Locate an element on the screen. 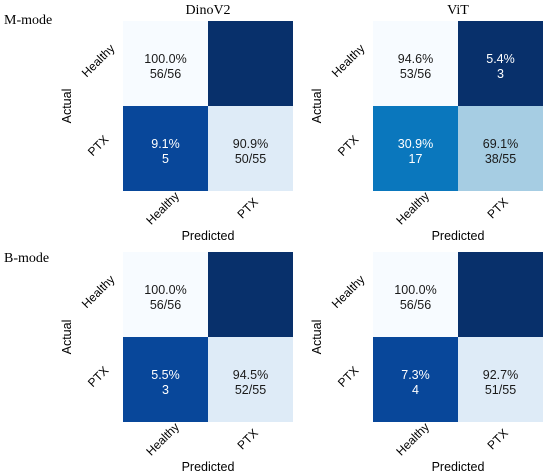  cell-count-label: 38/55 is located at coordinates (500, 159).